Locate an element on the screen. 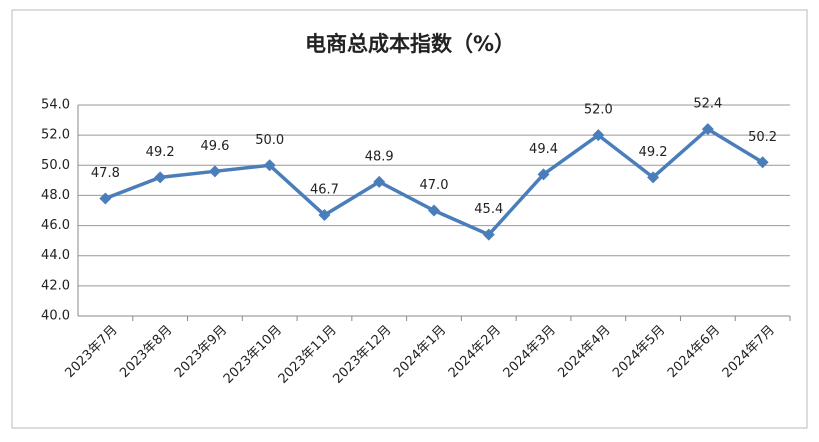 Image resolution: width=819 pixels, height=442 pixels. y-tick-label: 46.0 is located at coordinates (55, 225).